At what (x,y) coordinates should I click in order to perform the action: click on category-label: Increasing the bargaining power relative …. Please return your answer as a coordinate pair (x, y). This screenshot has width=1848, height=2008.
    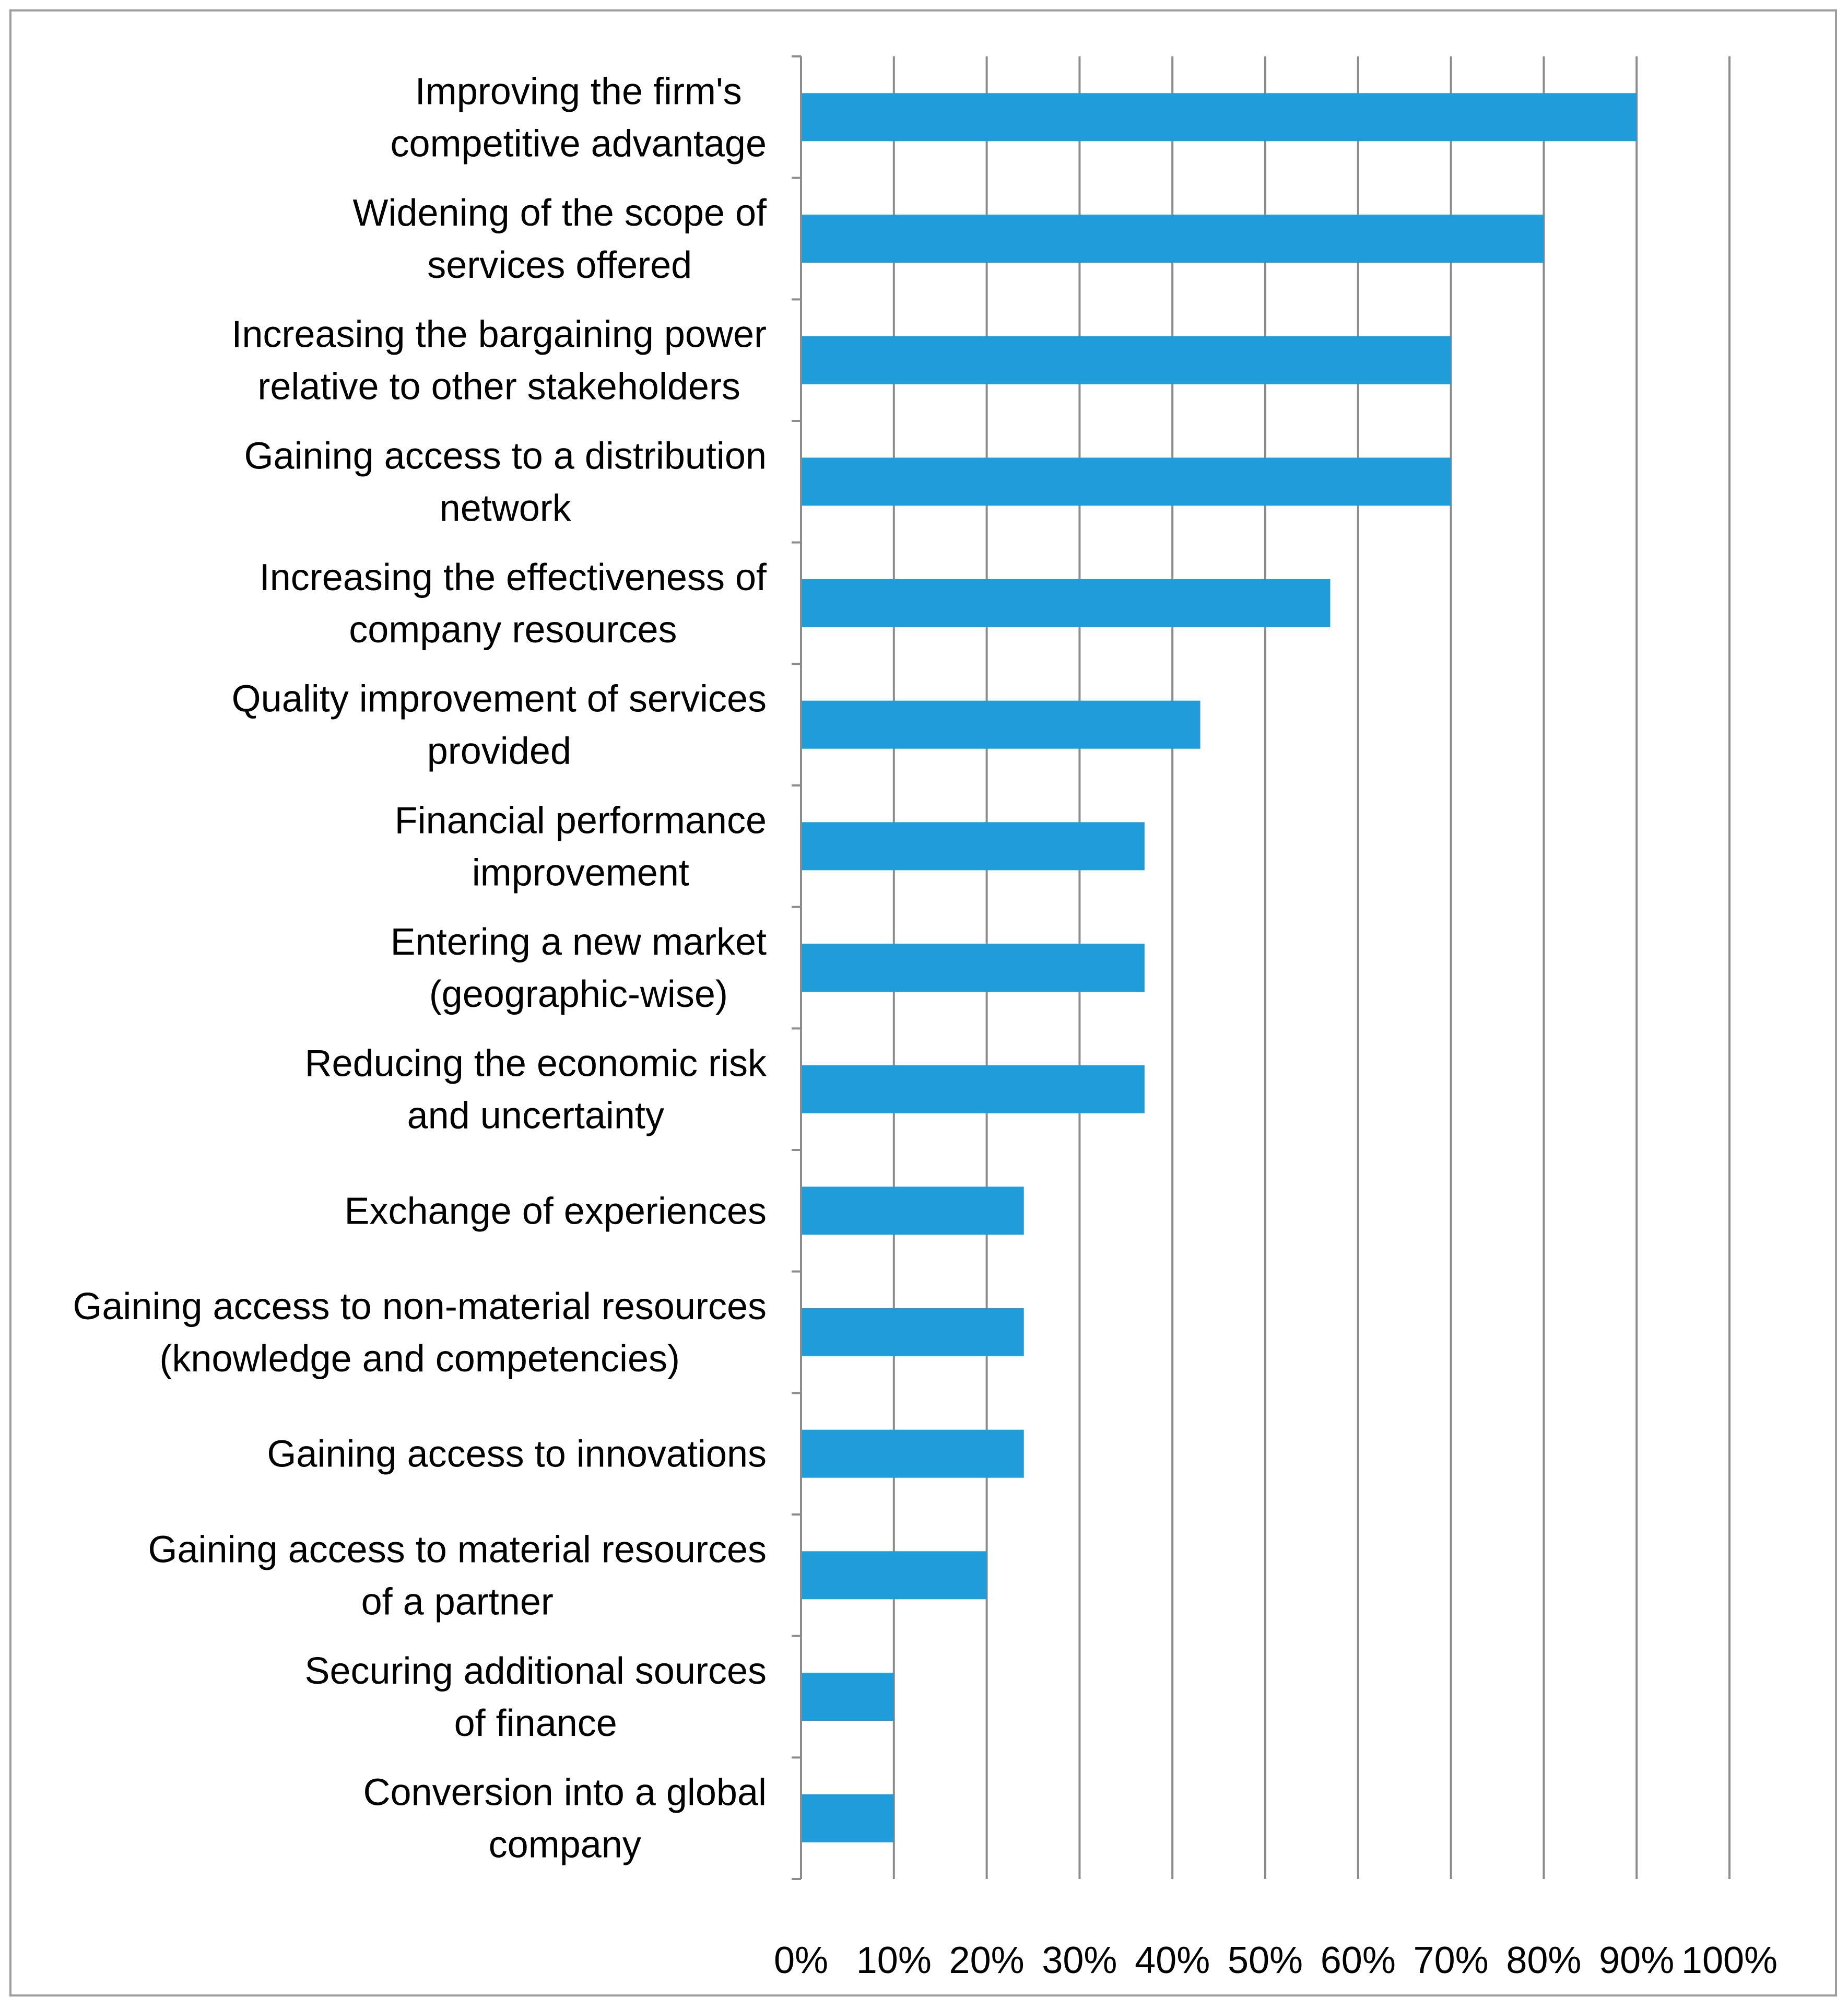
    Looking at the image, I should click on (499, 361).